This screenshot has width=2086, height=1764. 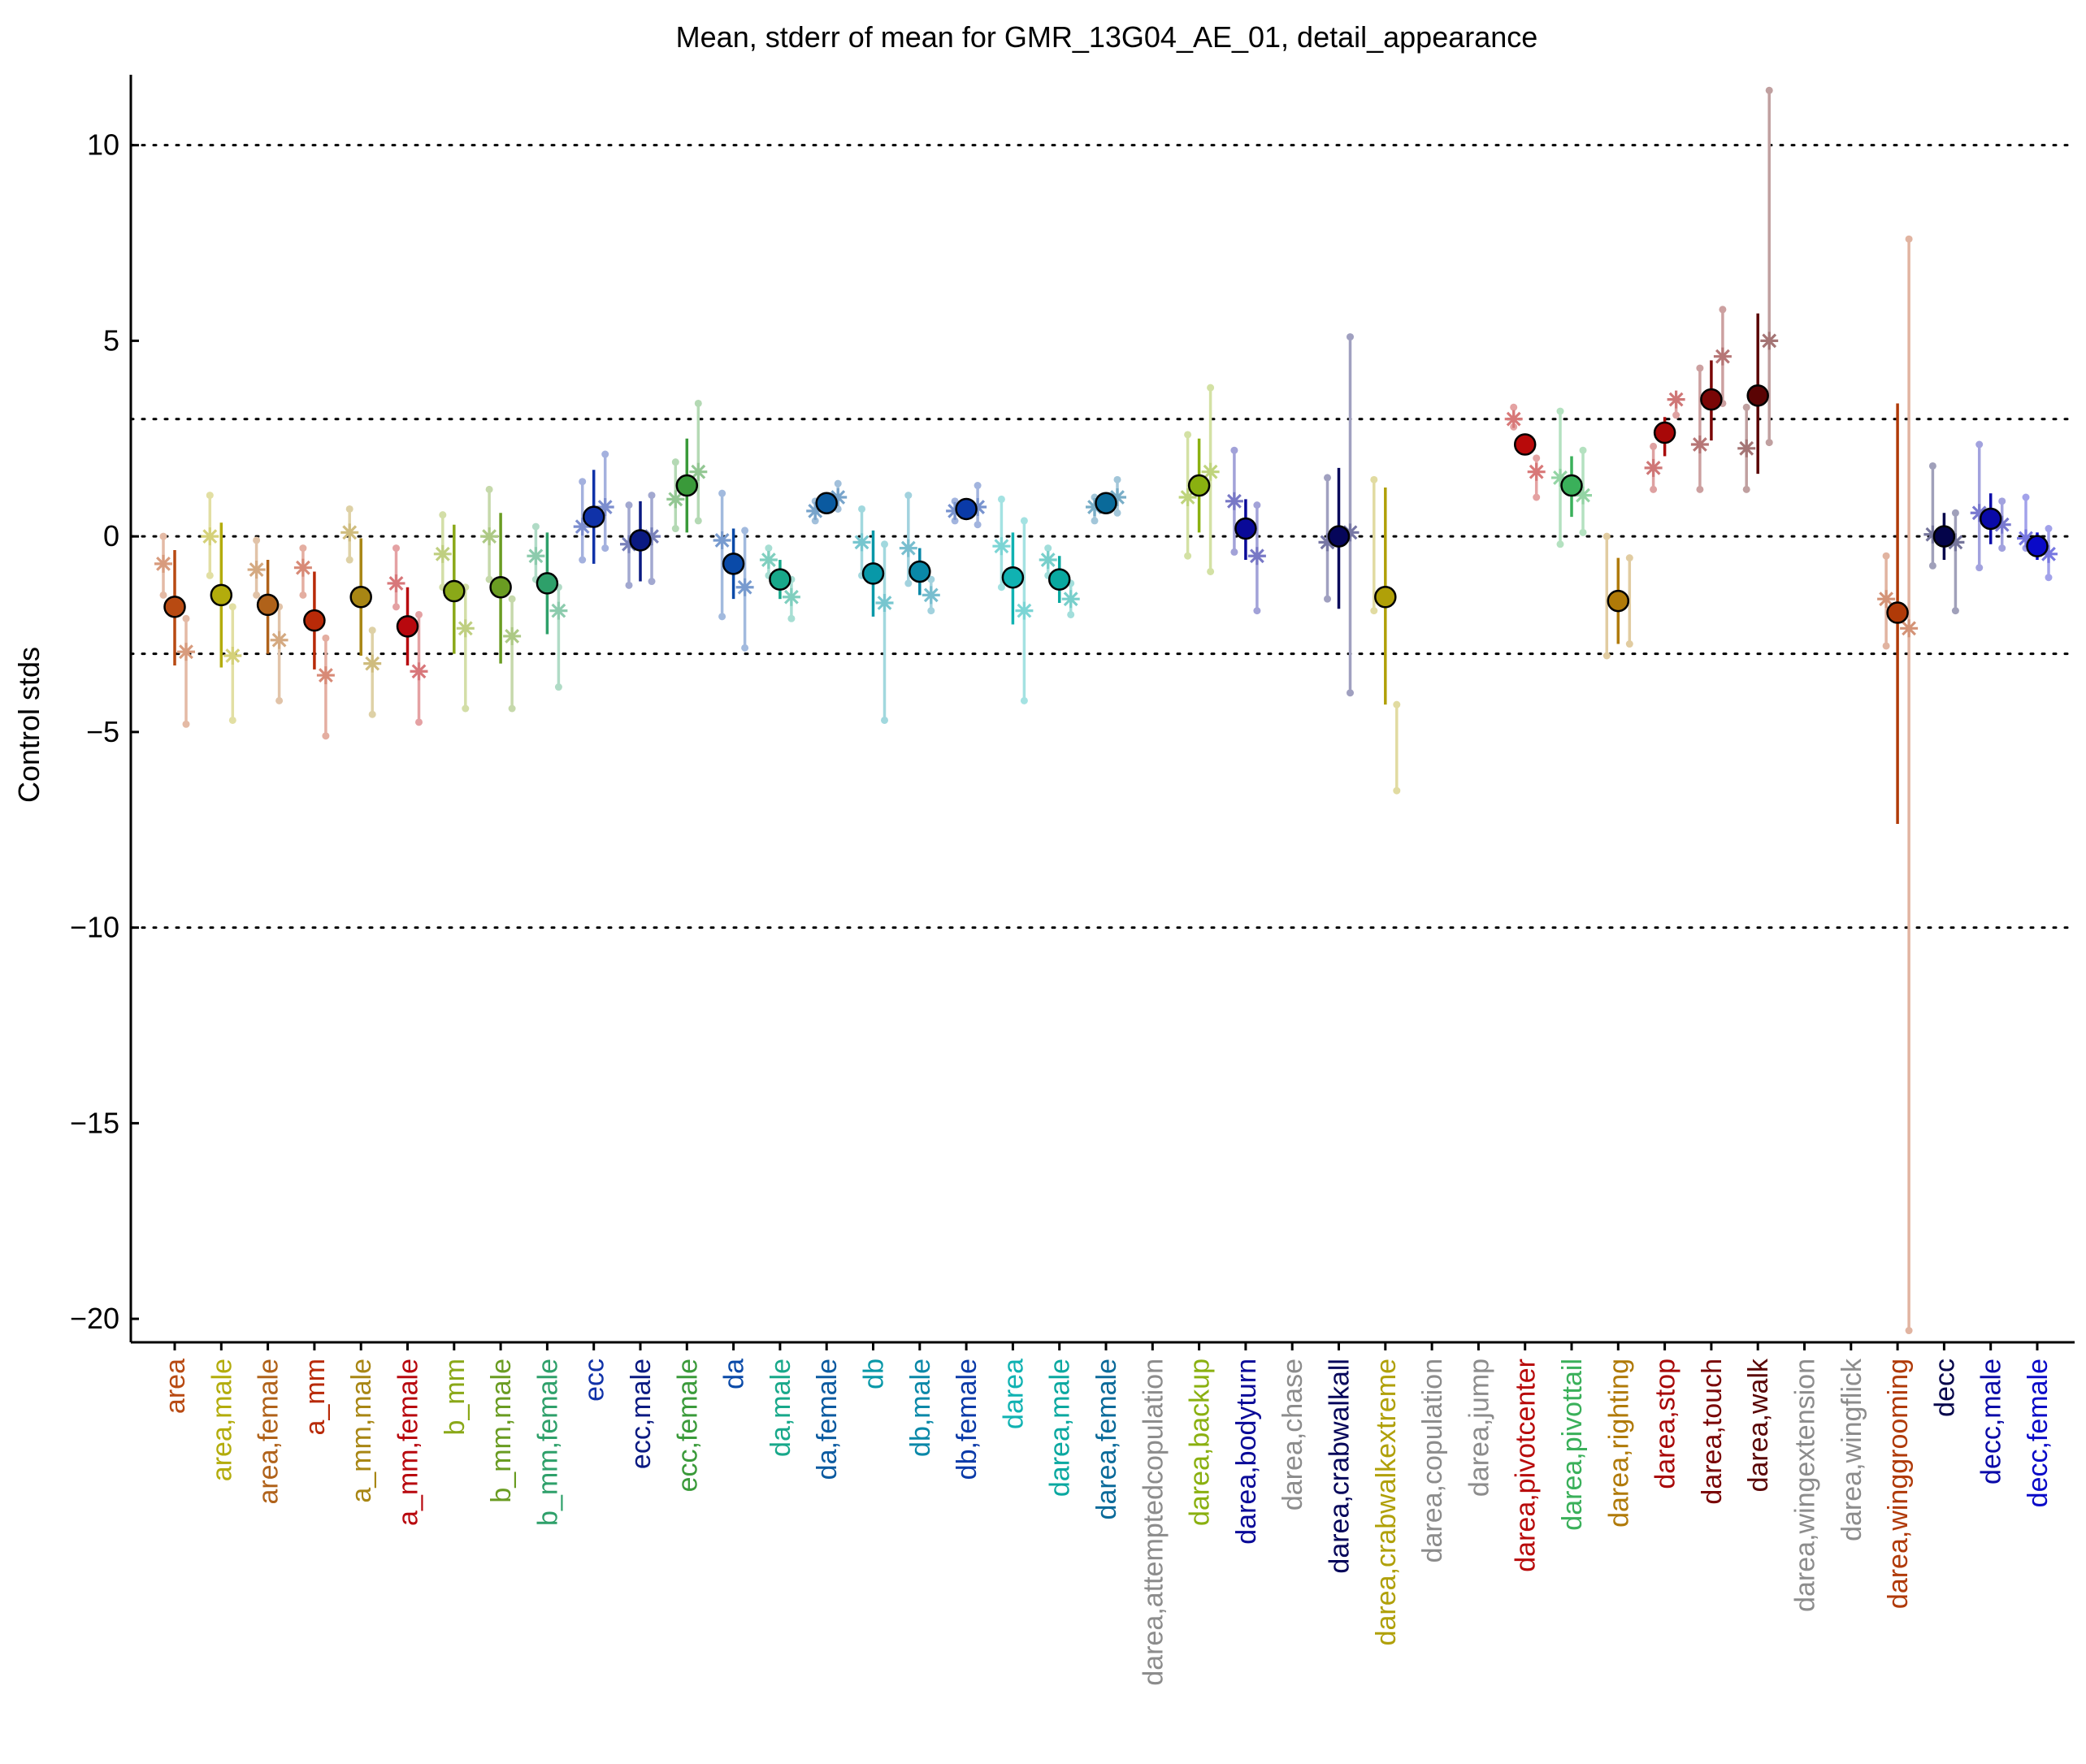 What do you see at coordinates (94, 1122) in the screenshot?
I see `y-tick-label: −15` at bounding box center [94, 1122].